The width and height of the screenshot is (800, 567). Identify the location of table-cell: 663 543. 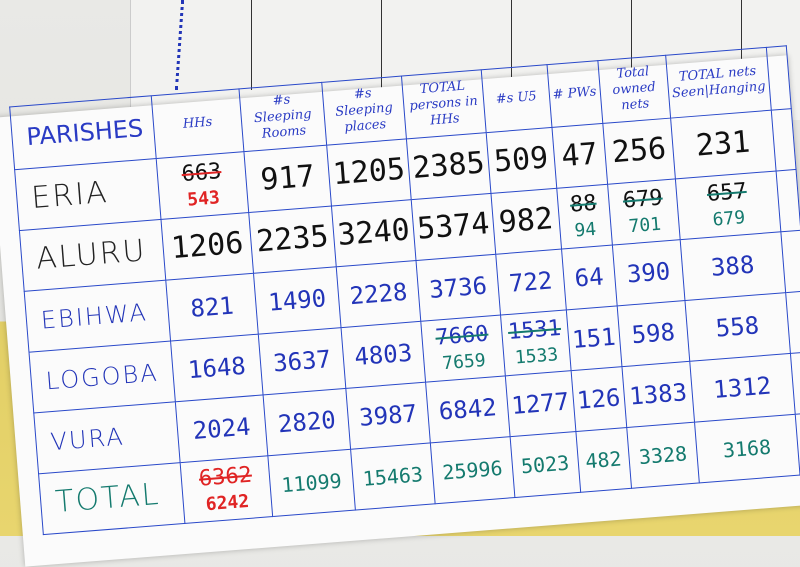
(202, 185).